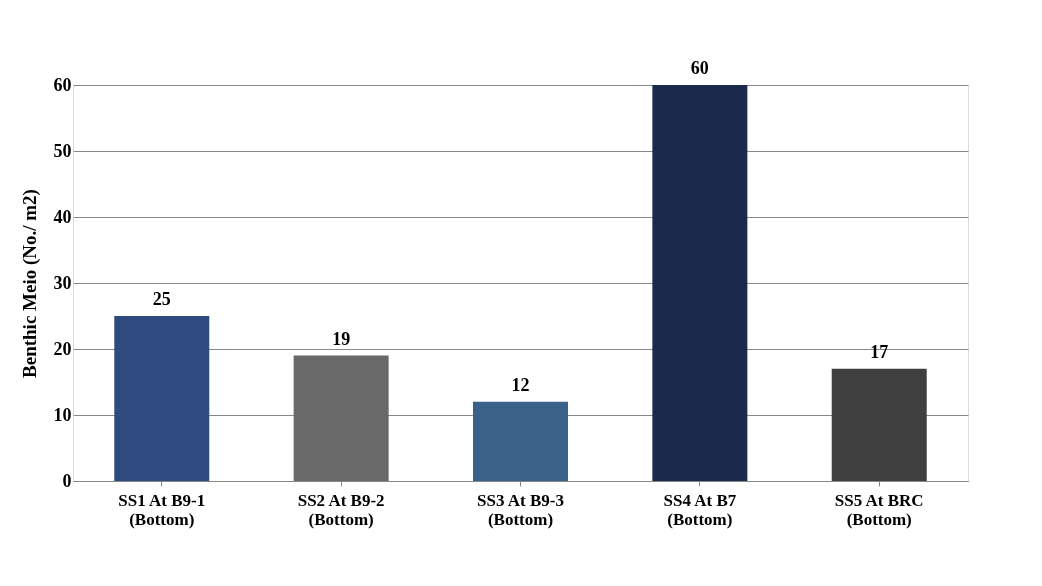 This screenshot has height=586, width=1042. What do you see at coordinates (67, 480) in the screenshot?
I see `y-tick-label: 0` at bounding box center [67, 480].